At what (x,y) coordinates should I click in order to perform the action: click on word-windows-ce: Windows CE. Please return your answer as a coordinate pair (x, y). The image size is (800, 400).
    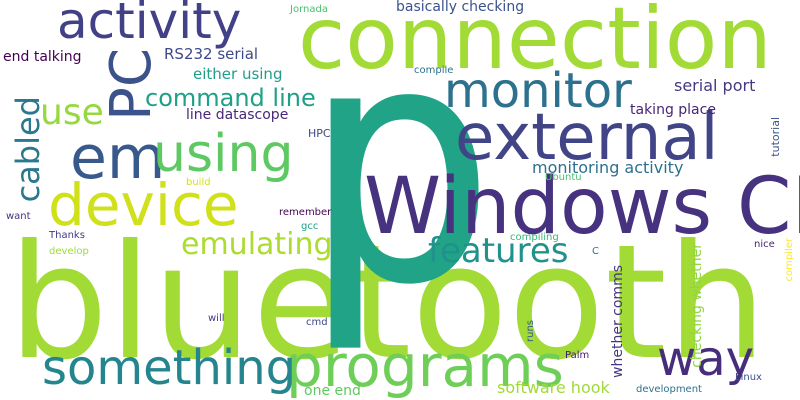
    Looking at the image, I should click on (582, 207).